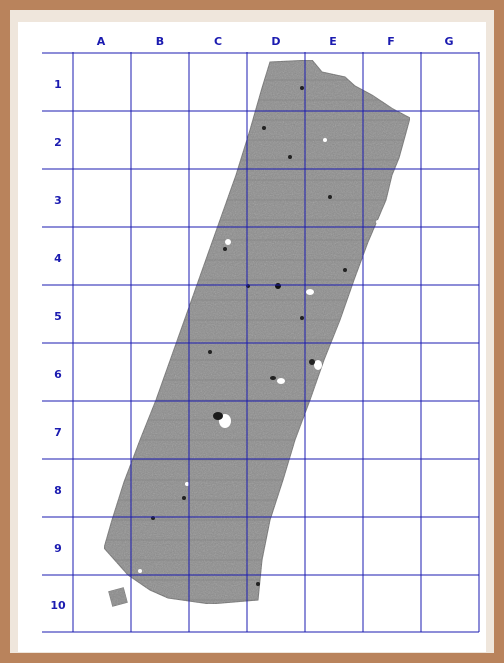  Describe the element at coordinates (58, 605) in the screenshot. I see `row-label-10: 10` at that location.